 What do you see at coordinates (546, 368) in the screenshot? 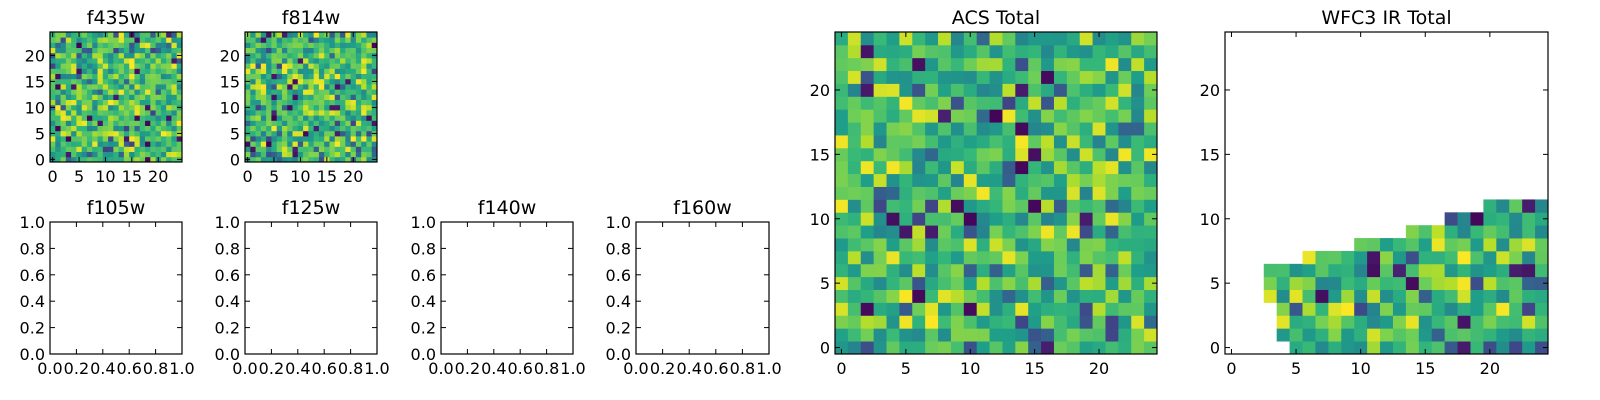
I see `x-tick-label: 0.8` at bounding box center [546, 368].